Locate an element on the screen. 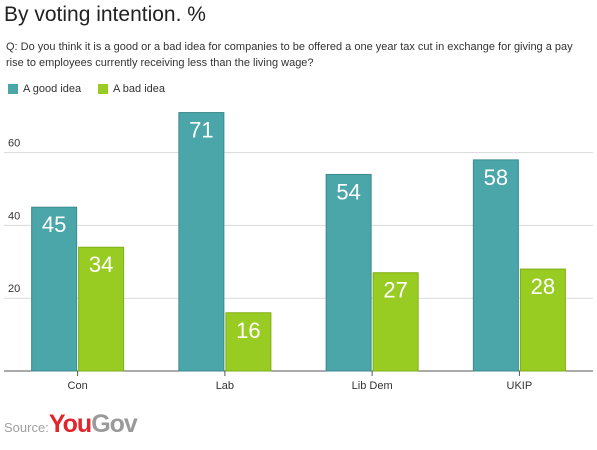 The image size is (597, 450). legend-swatch-good is located at coordinates (13, 88).